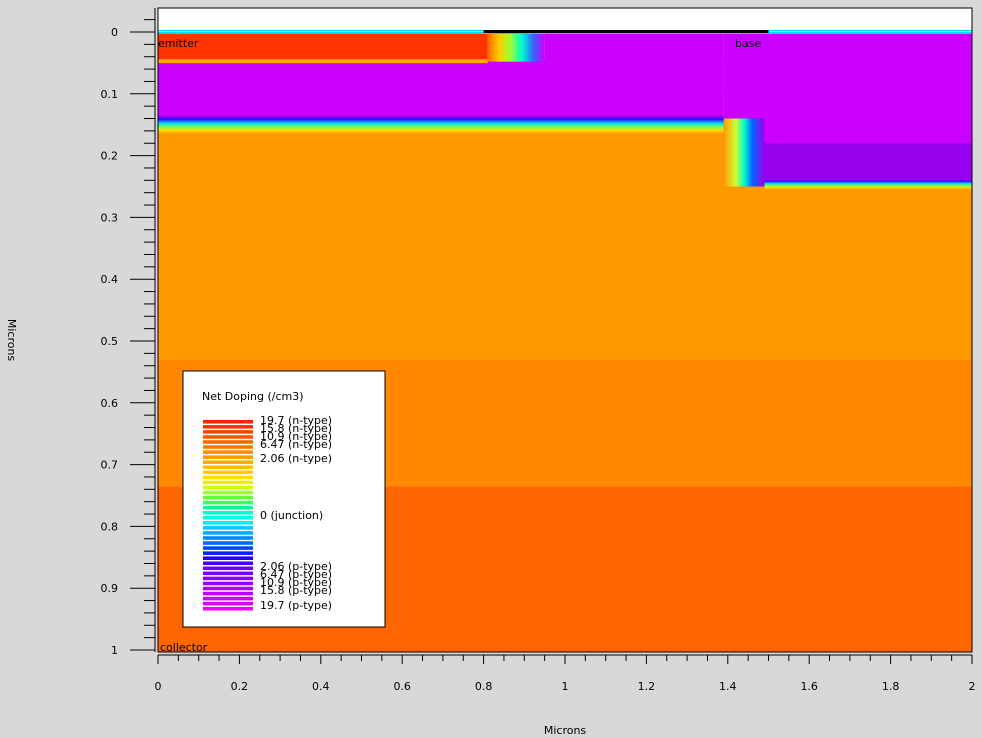 The image size is (982, 738). What do you see at coordinates (158, 686) in the screenshot?
I see `x-tick-label: 0` at bounding box center [158, 686].